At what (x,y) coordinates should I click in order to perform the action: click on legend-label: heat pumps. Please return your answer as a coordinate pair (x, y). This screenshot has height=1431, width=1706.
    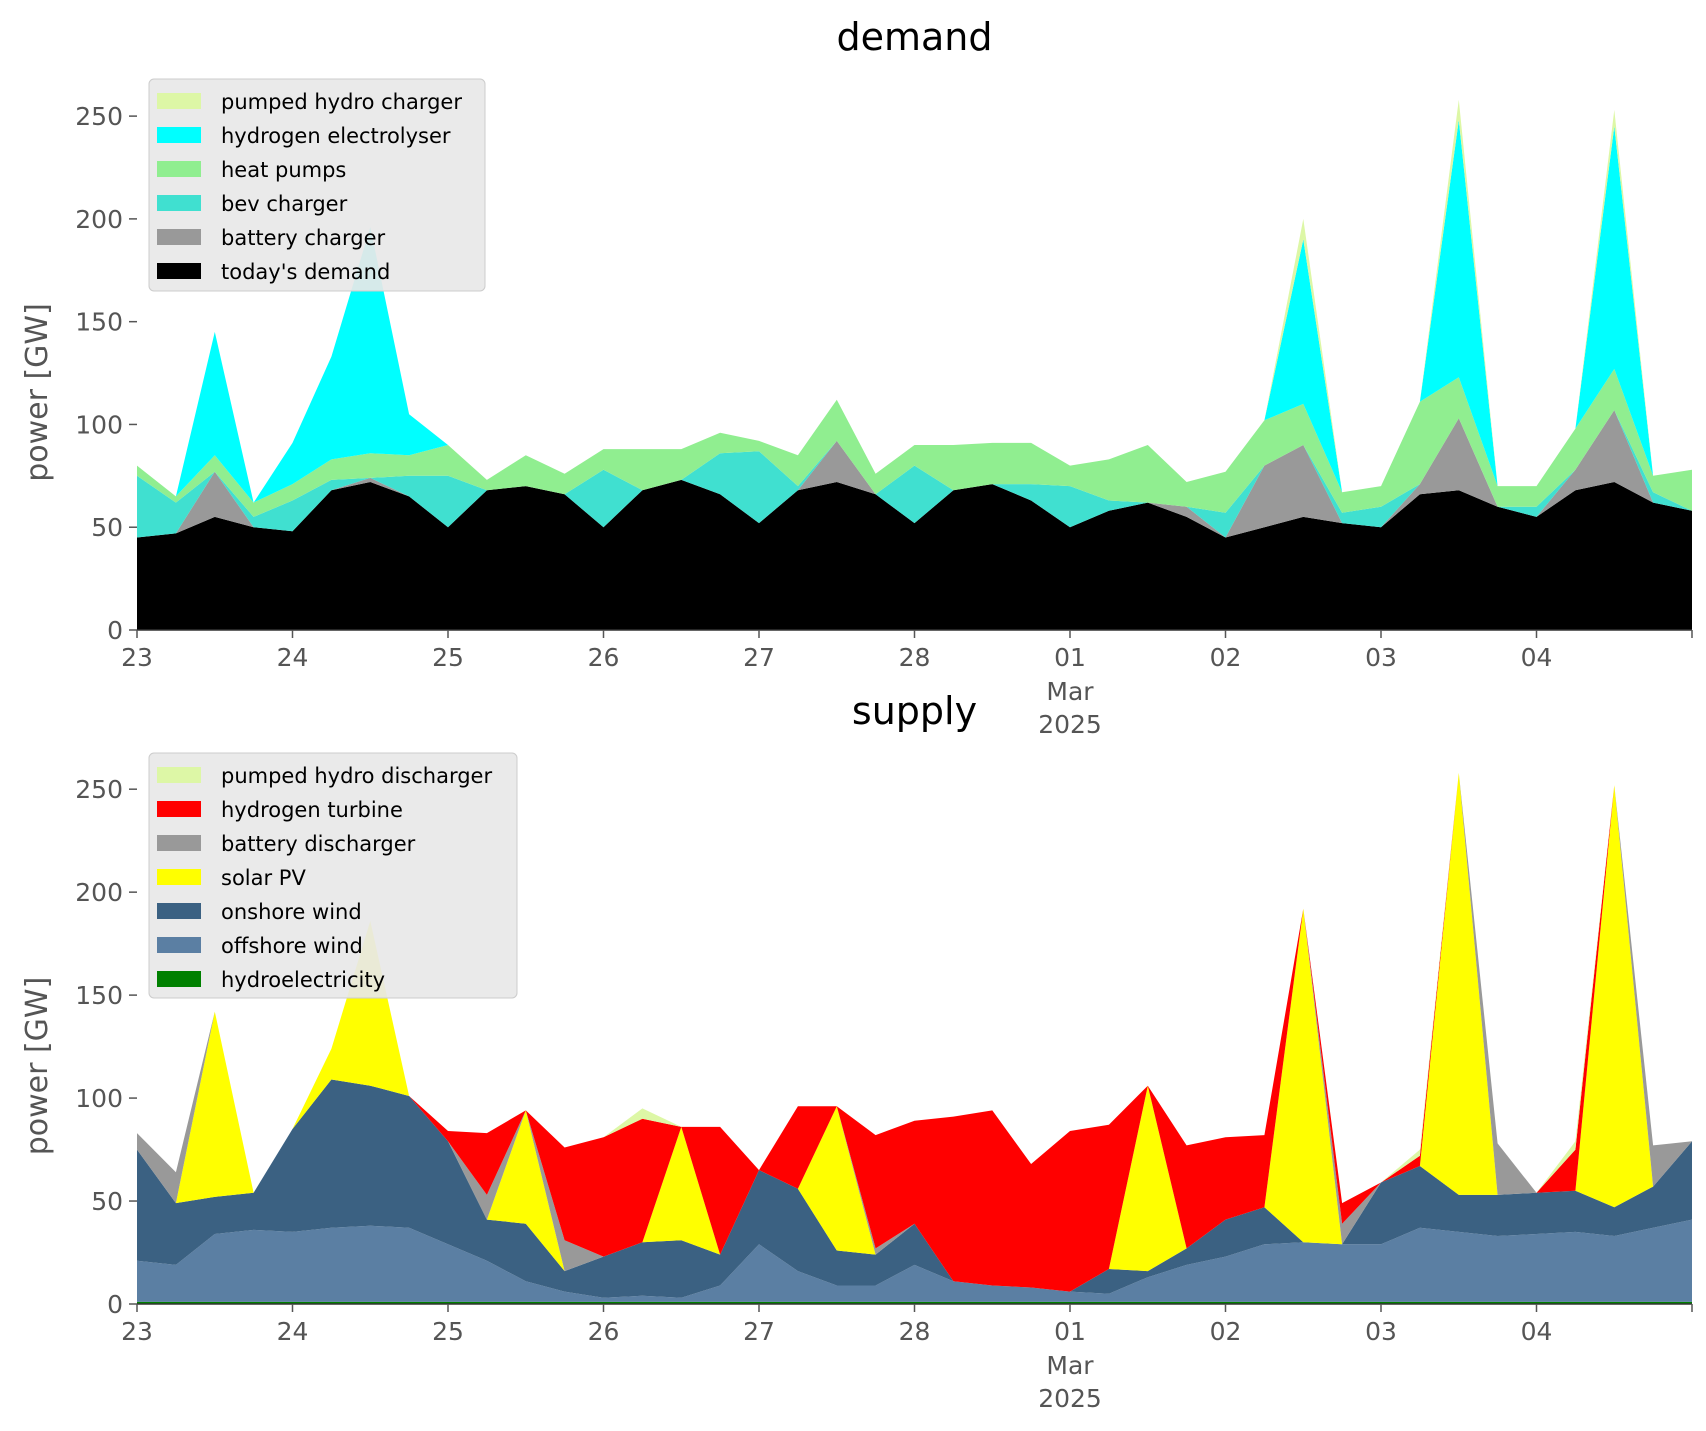
    Looking at the image, I should click on (283, 170).